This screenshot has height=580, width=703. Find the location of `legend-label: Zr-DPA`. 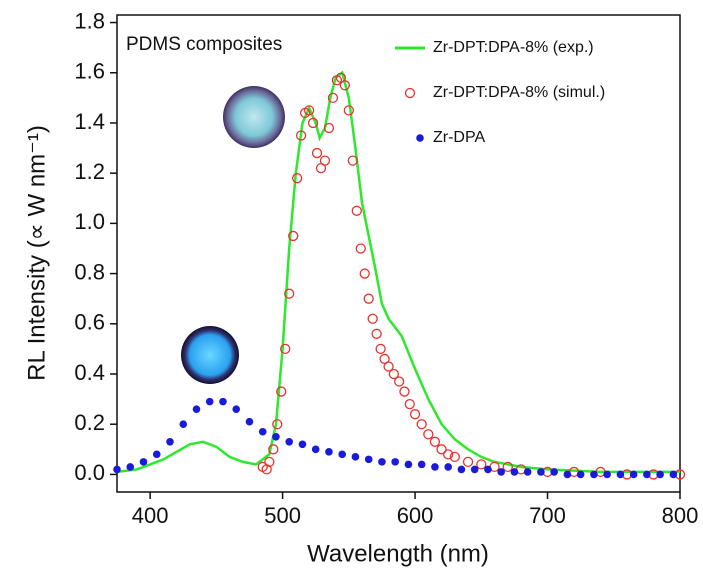

legend-label: Zr-DPA is located at coordinates (459, 137).